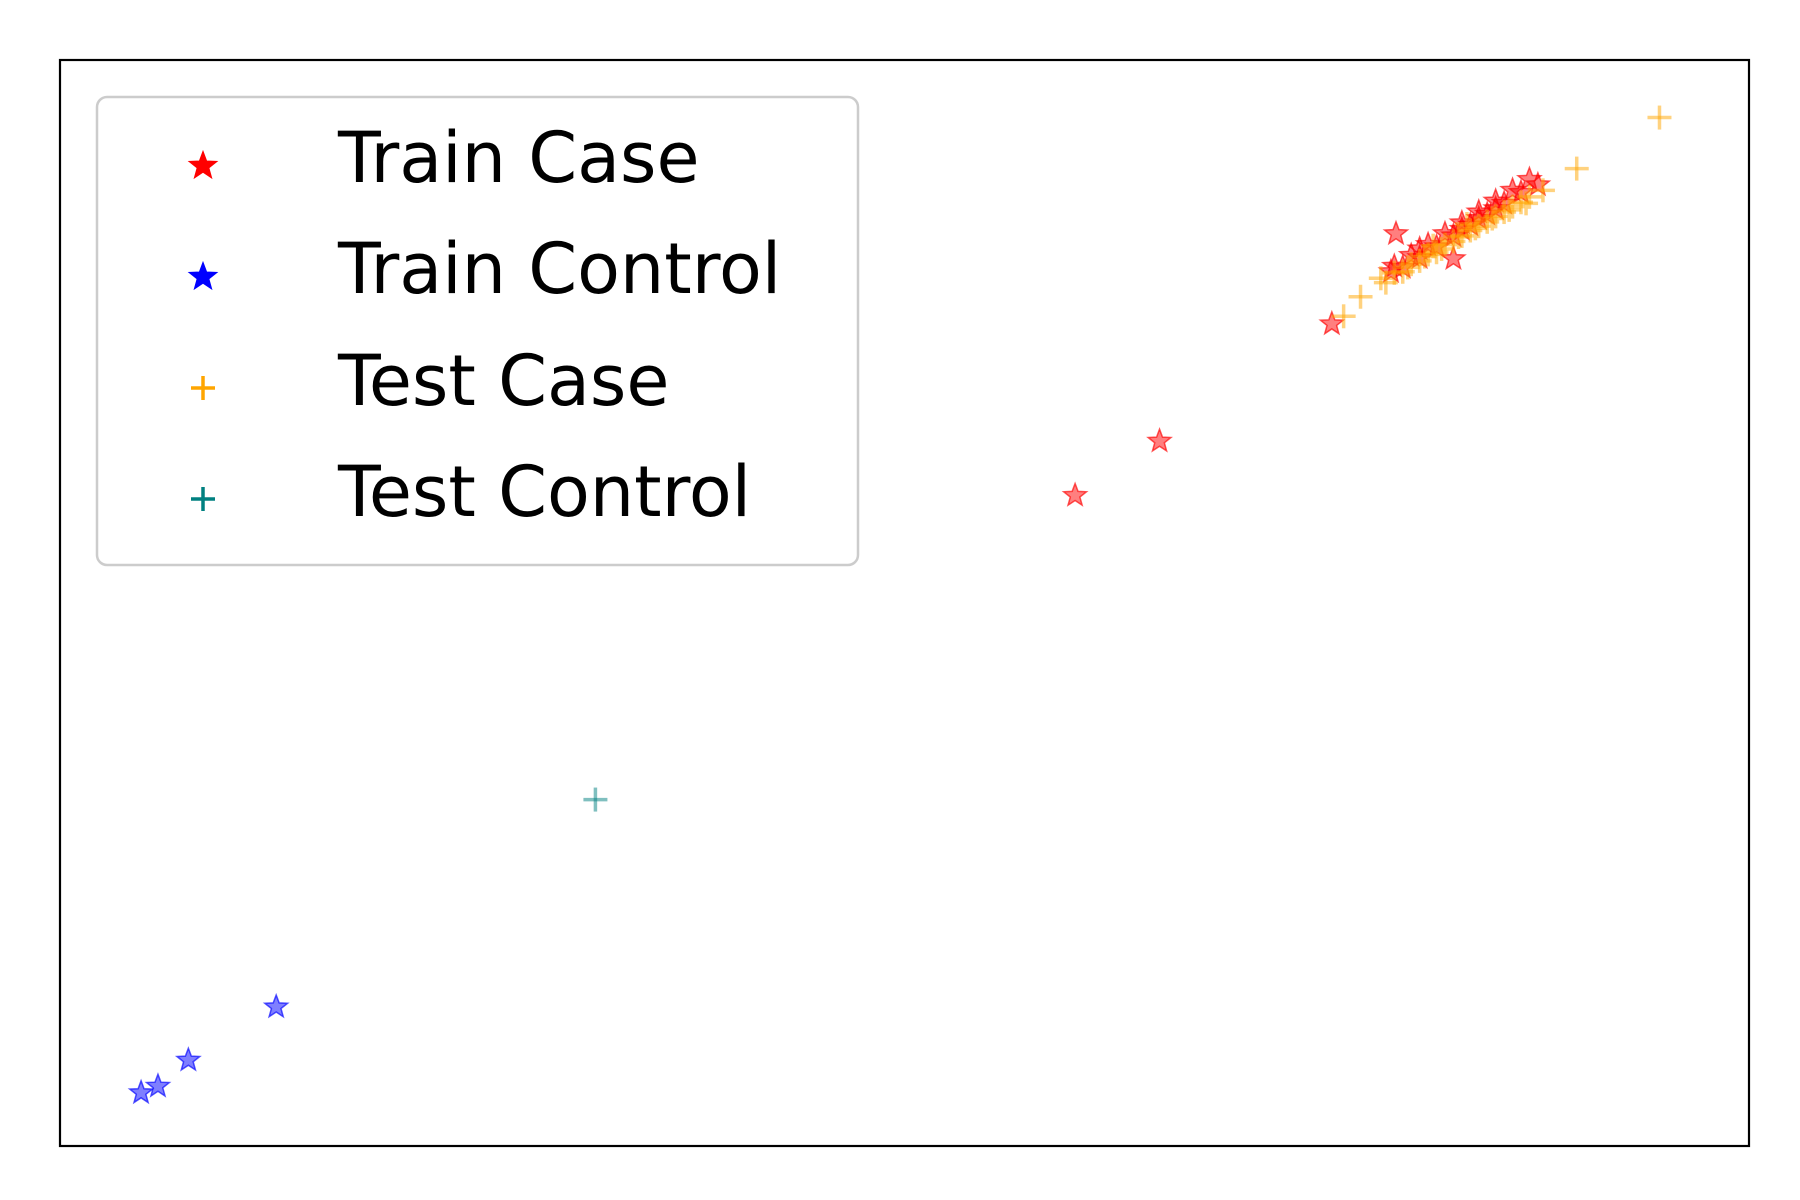 The height and width of the screenshot is (1200, 1800). What do you see at coordinates (203, 275) in the screenshot?
I see `legend-marker-train-control` at bounding box center [203, 275].